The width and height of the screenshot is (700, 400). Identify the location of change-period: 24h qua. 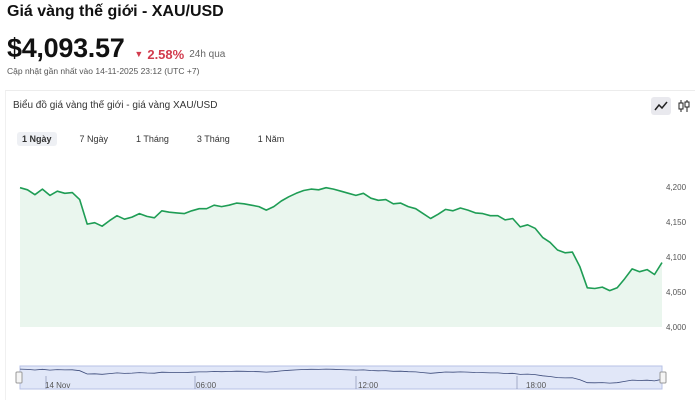
(207, 54).